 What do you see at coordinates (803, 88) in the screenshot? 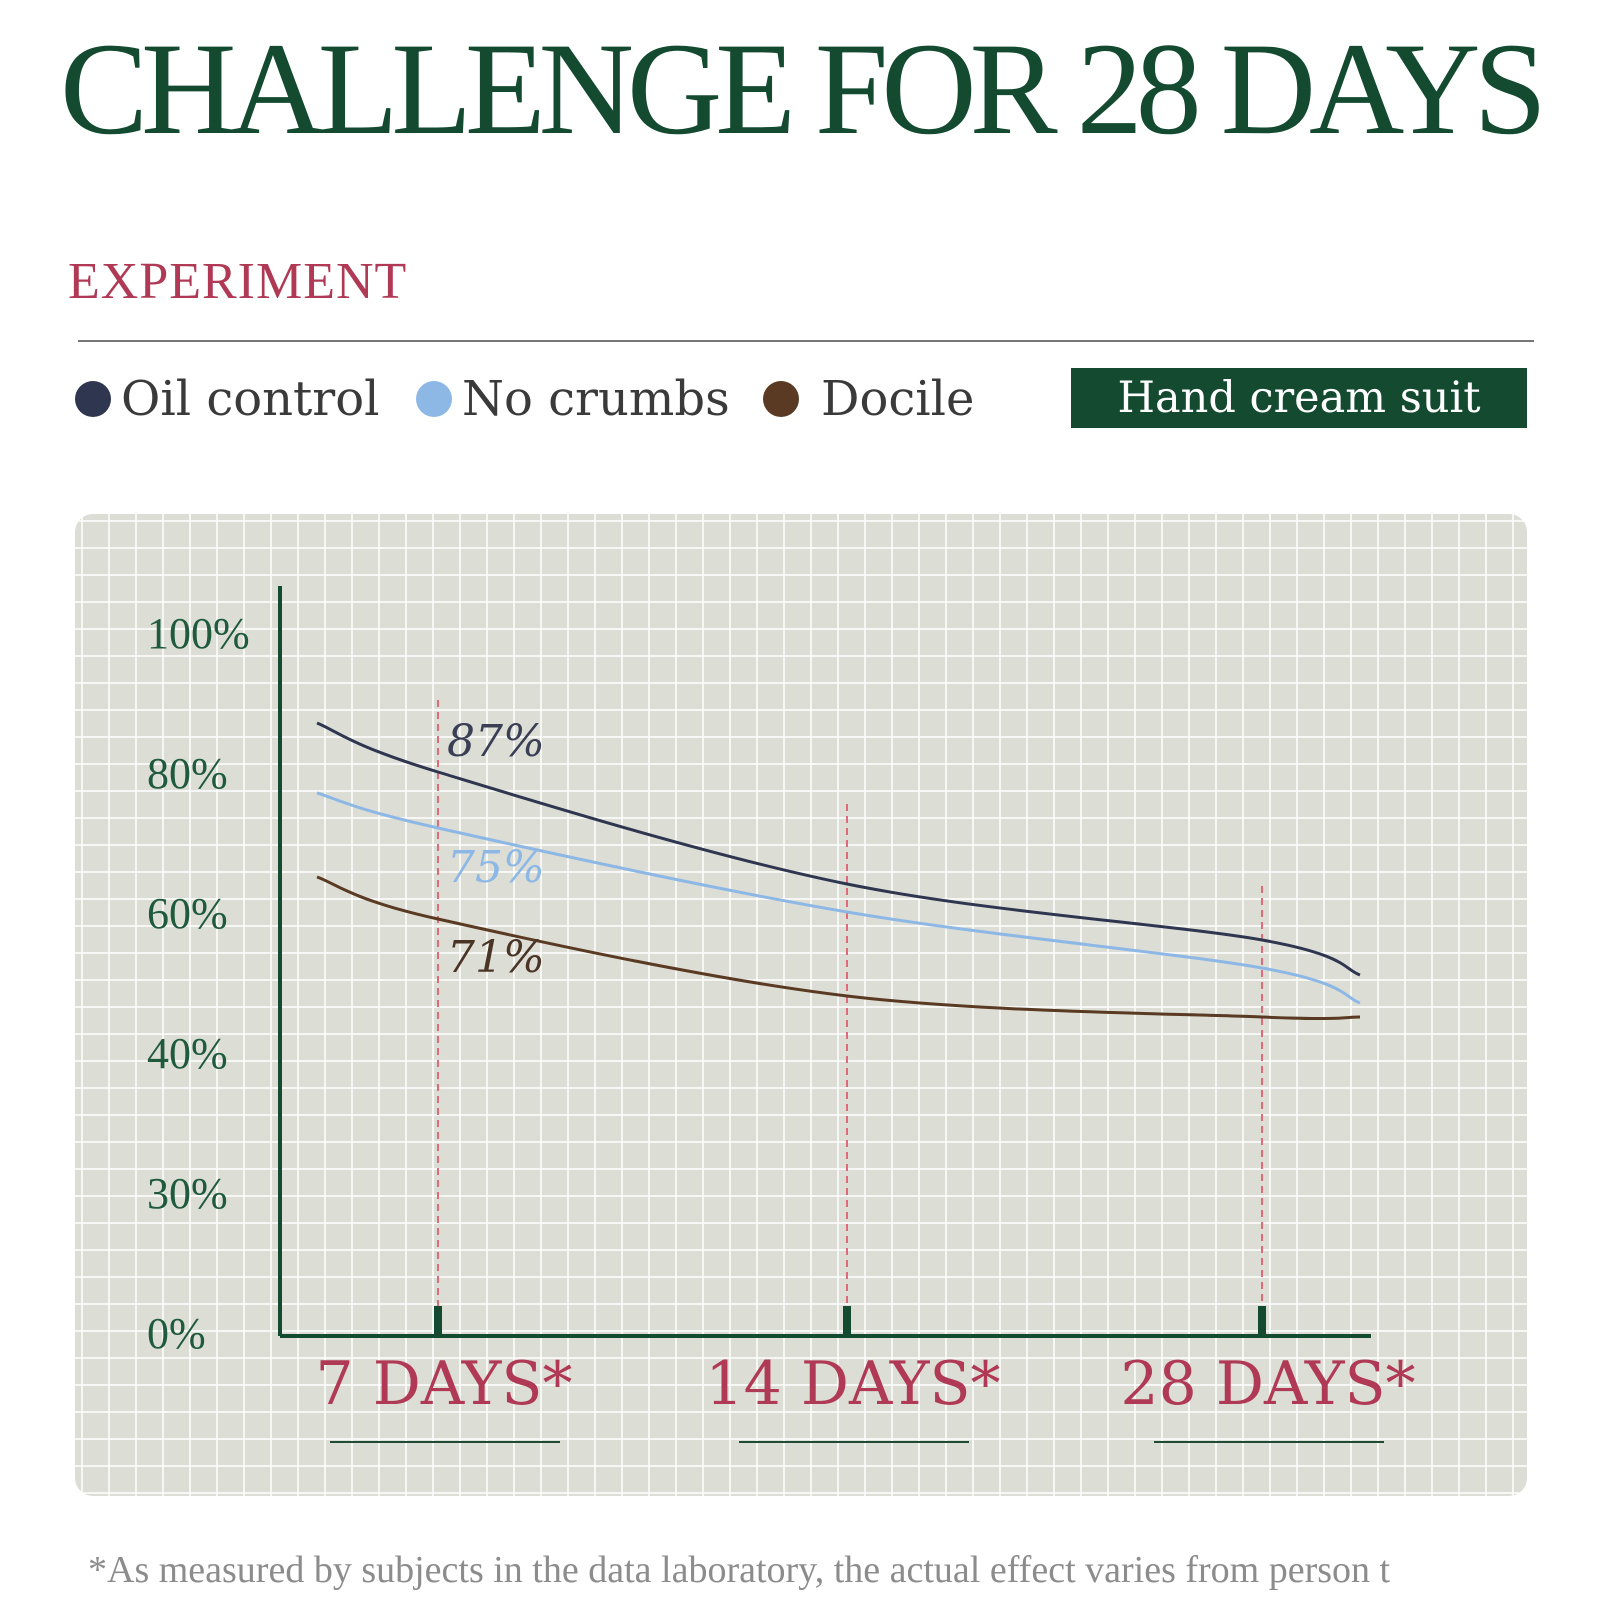
I see `page-title: CHALLENGE FOR 28 DAYS` at bounding box center [803, 88].